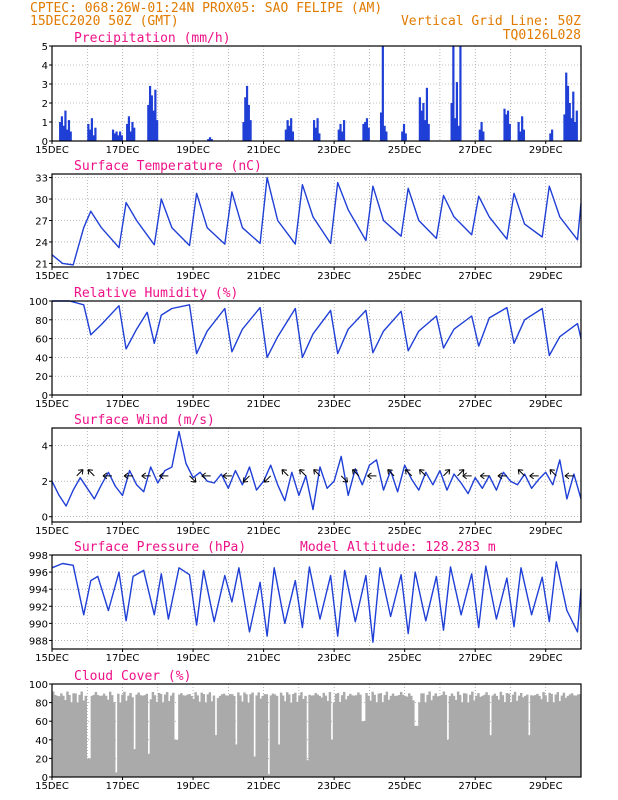  Describe the element at coordinates (193, 658) in the screenshot. I see `pressure-xtick-label: 19DEC` at that location.